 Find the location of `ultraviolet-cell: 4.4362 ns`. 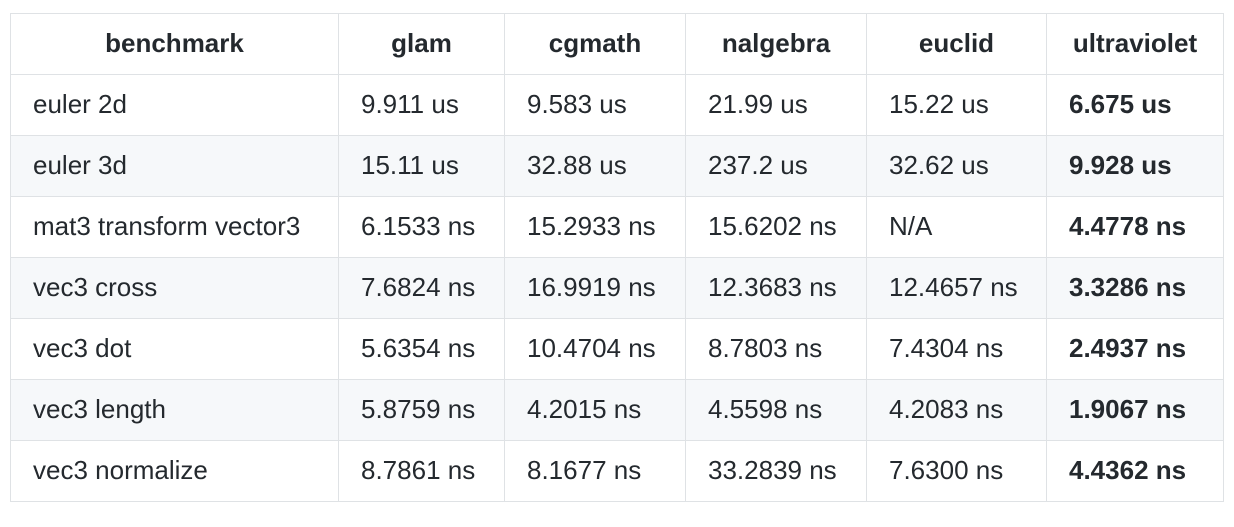

ultraviolet-cell: 4.4362 ns is located at coordinates (1135, 471).